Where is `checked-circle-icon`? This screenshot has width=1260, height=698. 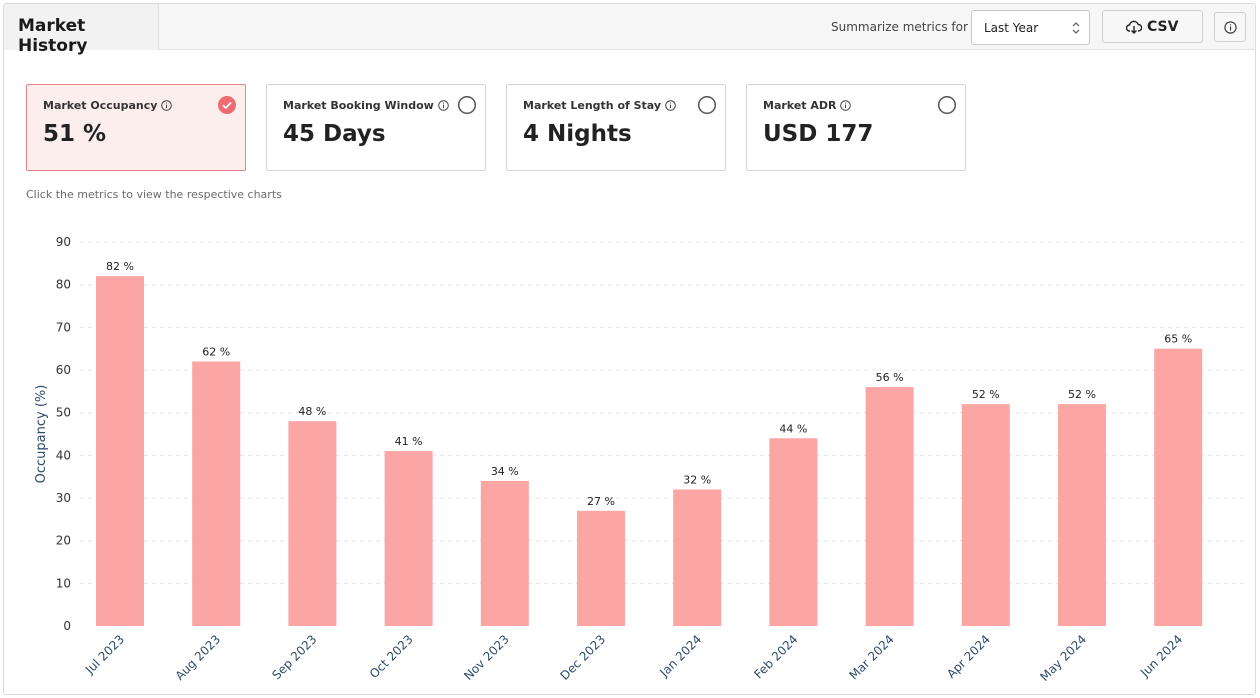
checked-circle-icon is located at coordinates (227, 105).